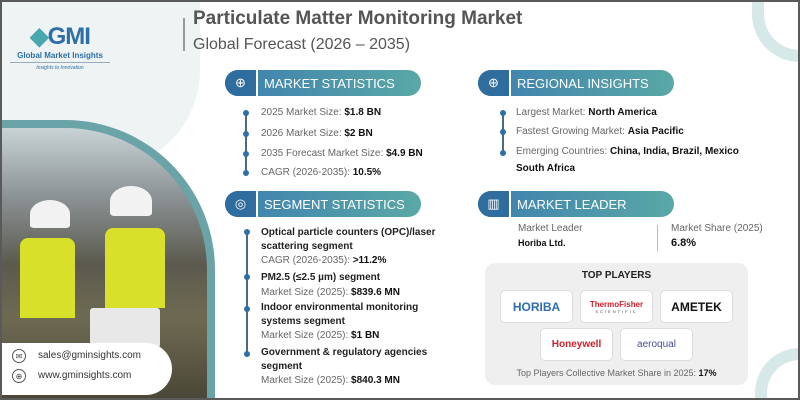 This screenshot has width=800, height=400. Describe the element at coordinates (302, 44) in the screenshot. I see `page-subtitle: Global Forecast (2026 – 2035)` at that location.